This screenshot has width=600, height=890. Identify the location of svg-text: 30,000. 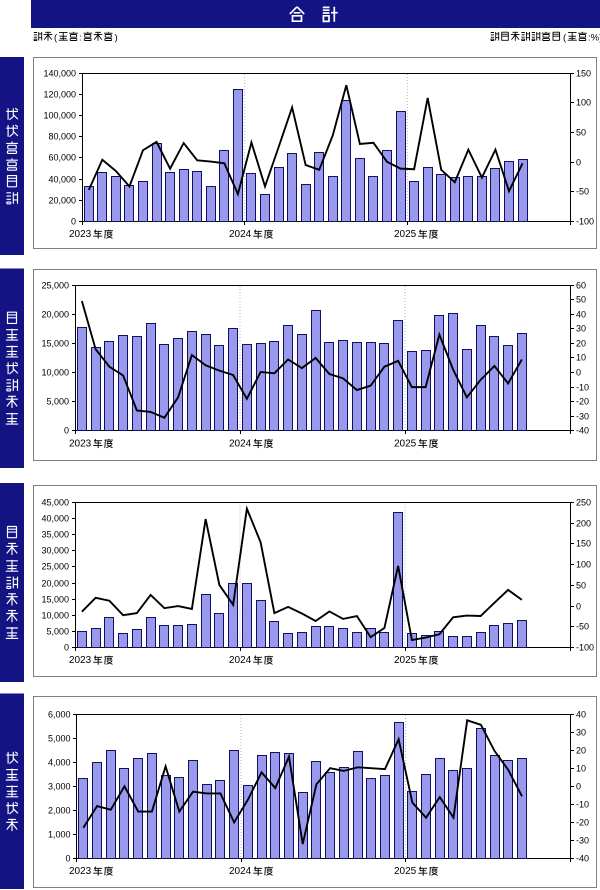
(55, 551).